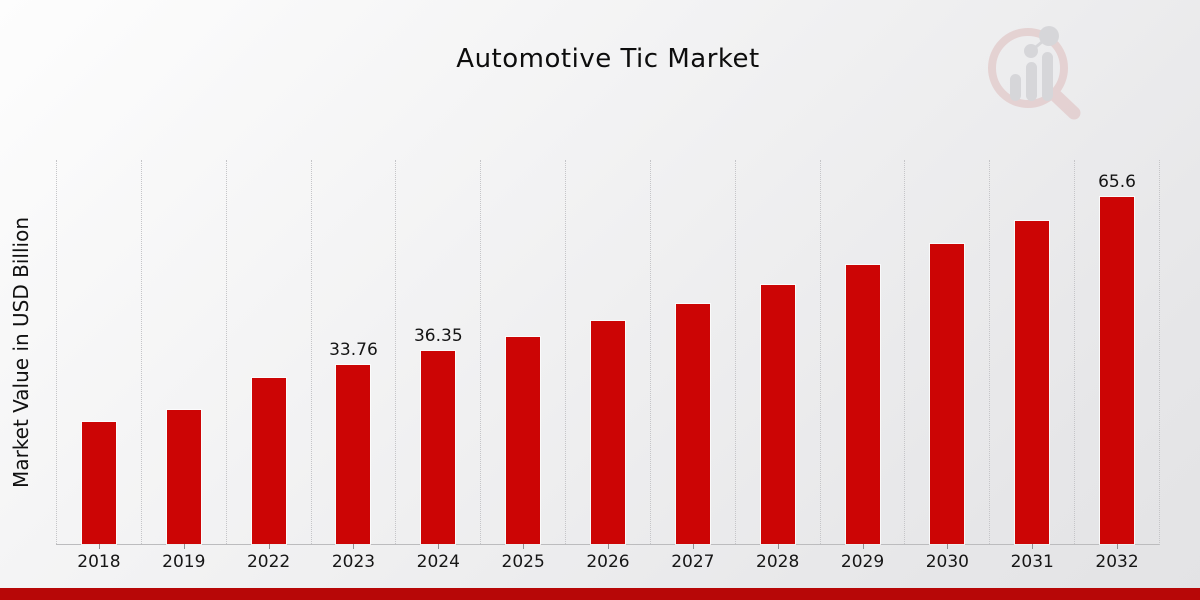  Describe the element at coordinates (98, 482) in the screenshot. I see `bar-2018` at that location.